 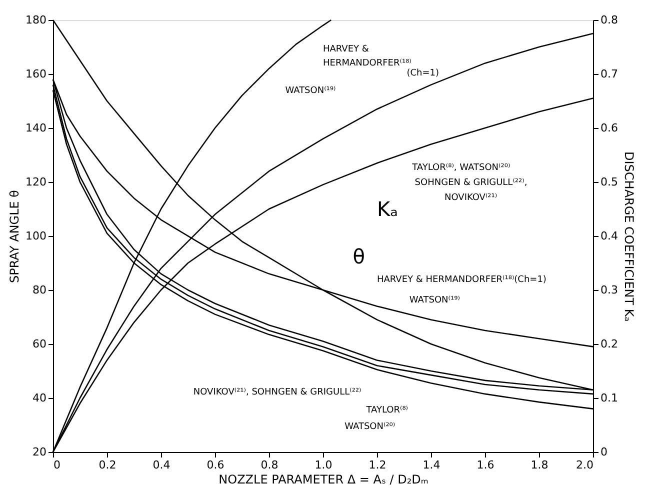 What do you see at coordinates (215, 465) in the screenshot?
I see `x-tick-label: 0.6` at bounding box center [215, 465].